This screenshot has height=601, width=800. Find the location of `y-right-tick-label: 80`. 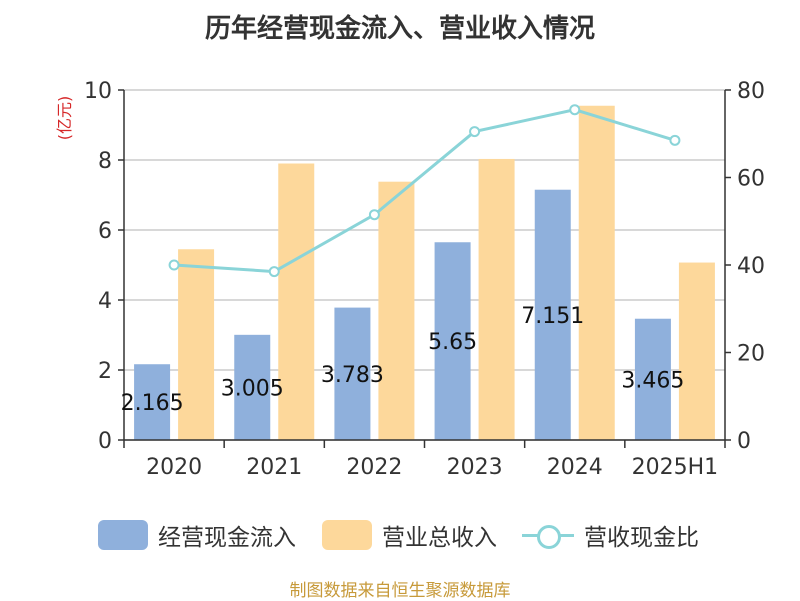

y-right-tick-label: 80 is located at coordinates (751, 91).